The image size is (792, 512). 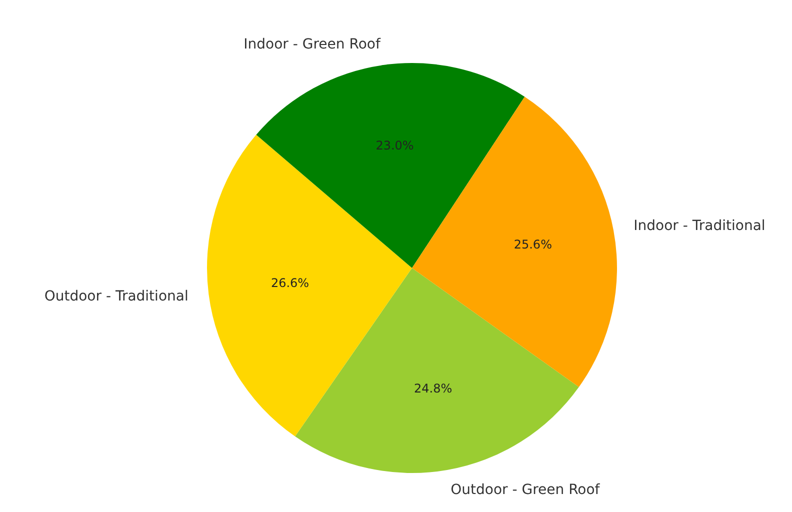 I want to click on slice-label: Outdoor - Traditional, so click(x=116, y=296).